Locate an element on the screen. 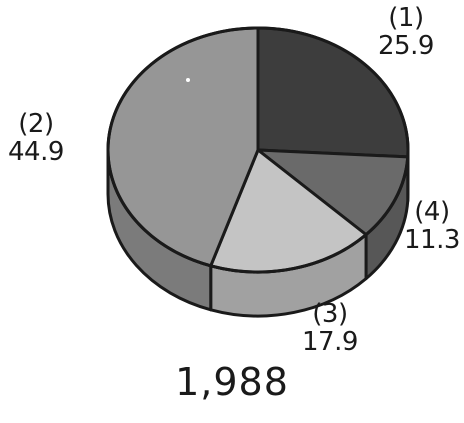 This screenshot has height=423, width=464. slice-label-1: (1) 25.9 is located at coordinates (406, 32).